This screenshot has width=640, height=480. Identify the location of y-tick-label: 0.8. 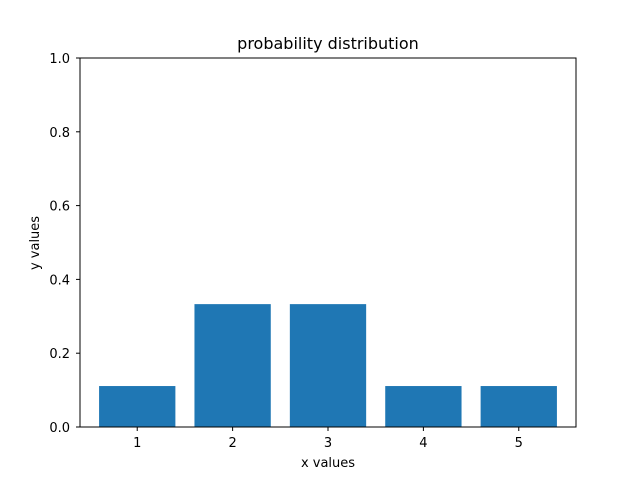
(59, 133).